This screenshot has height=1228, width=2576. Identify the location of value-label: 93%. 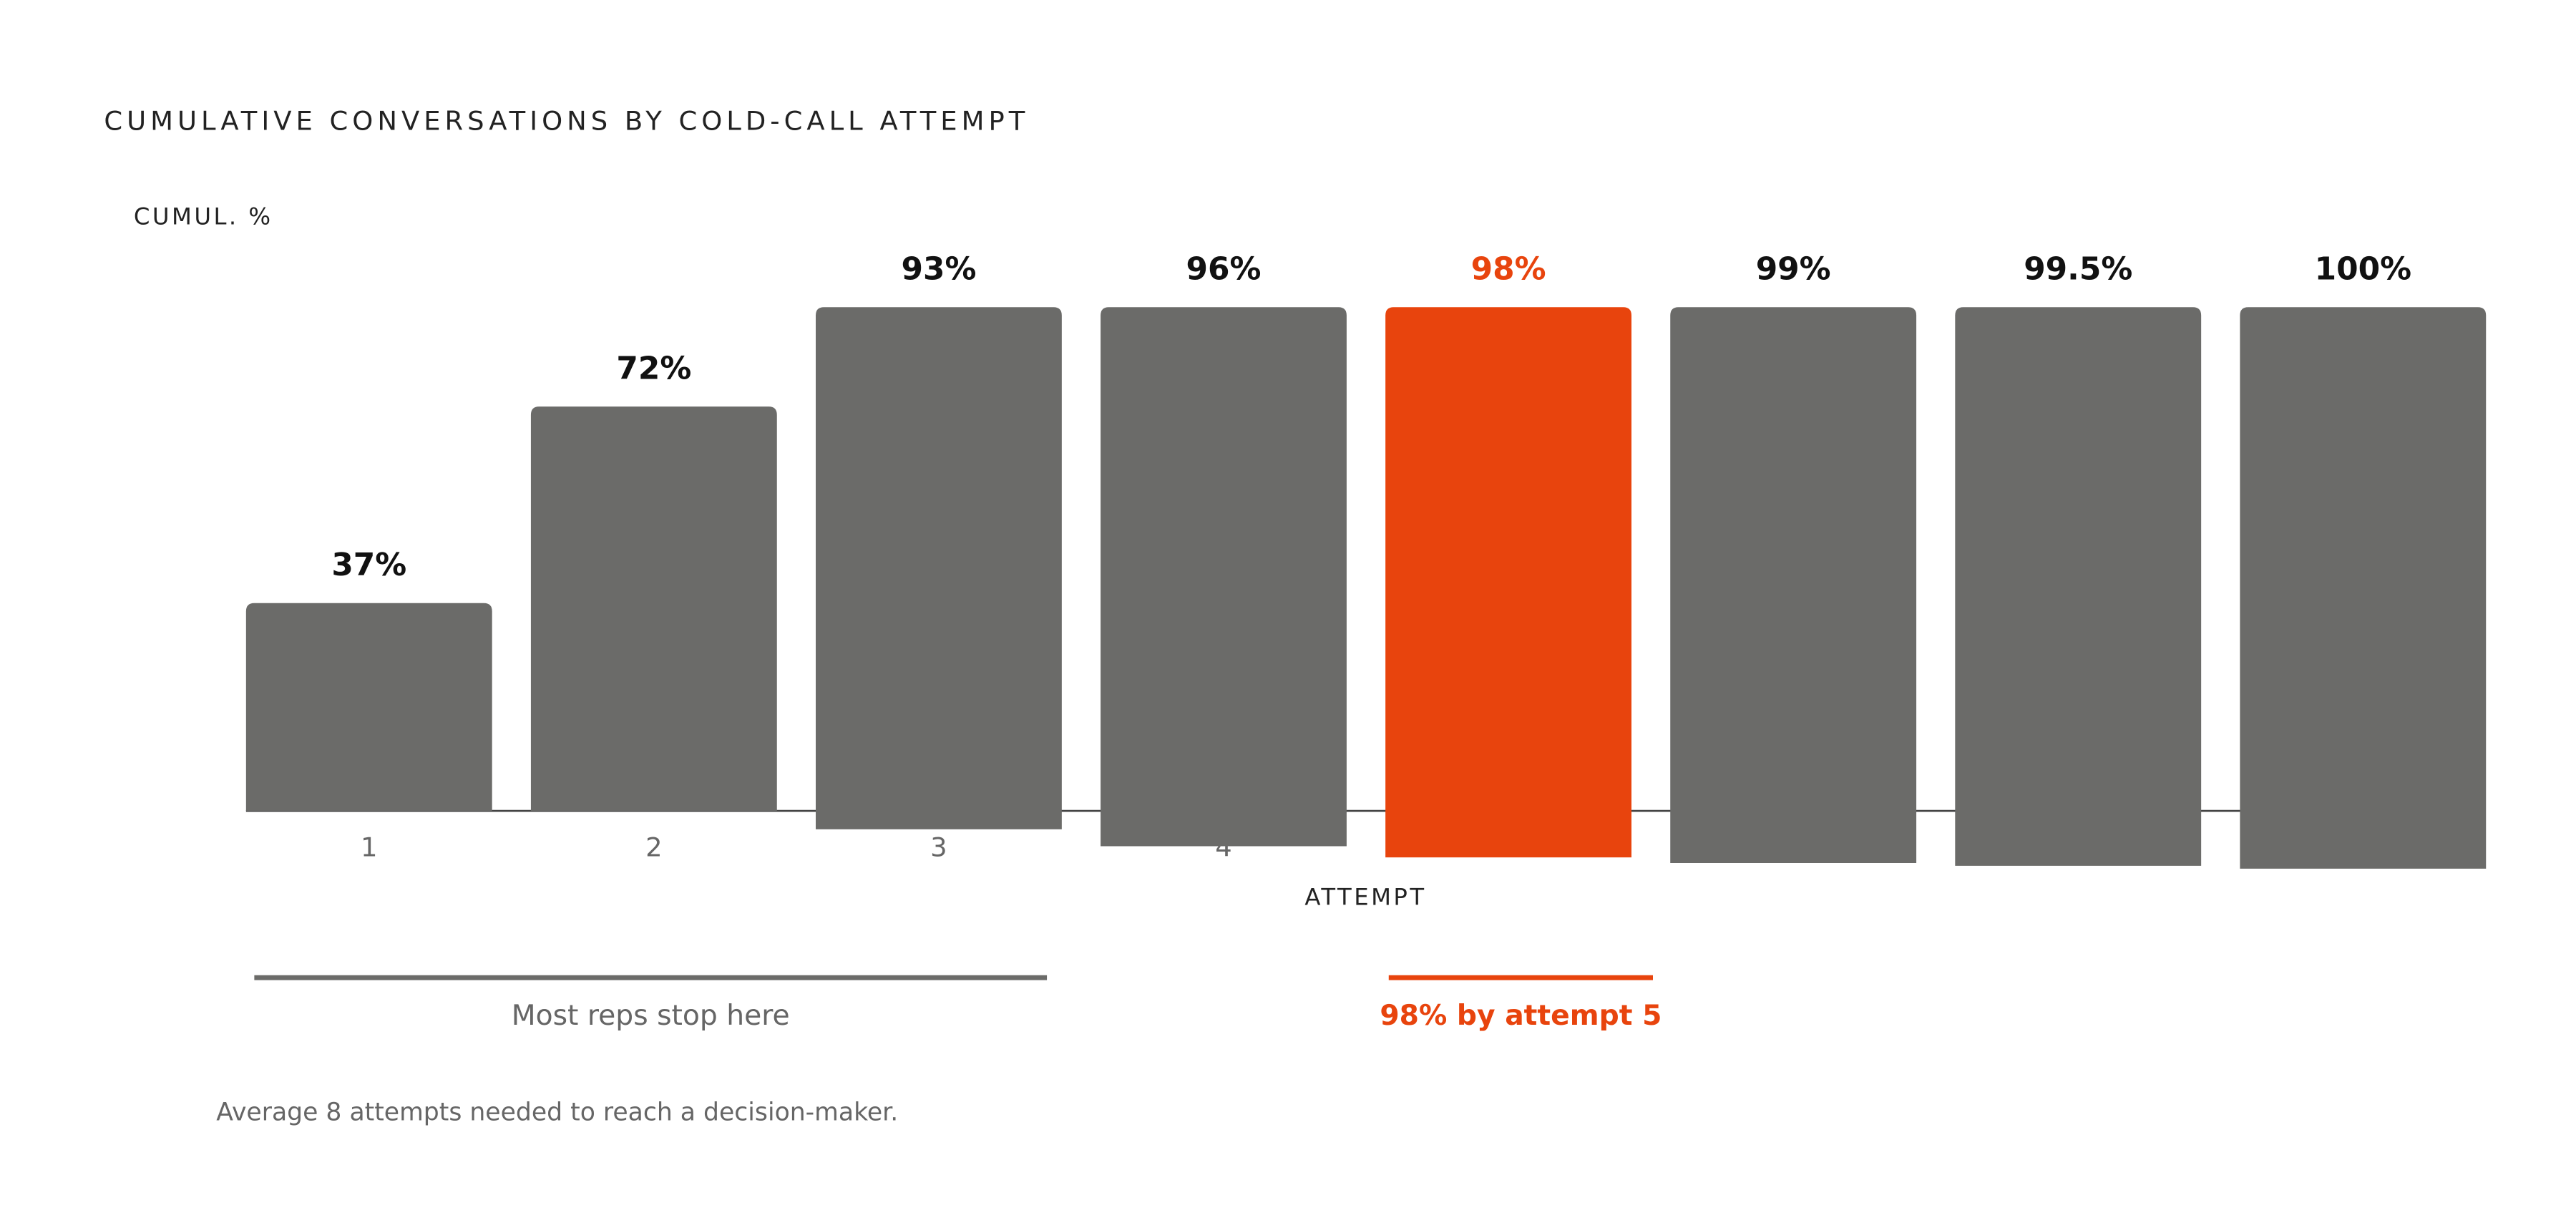
(938, 268).